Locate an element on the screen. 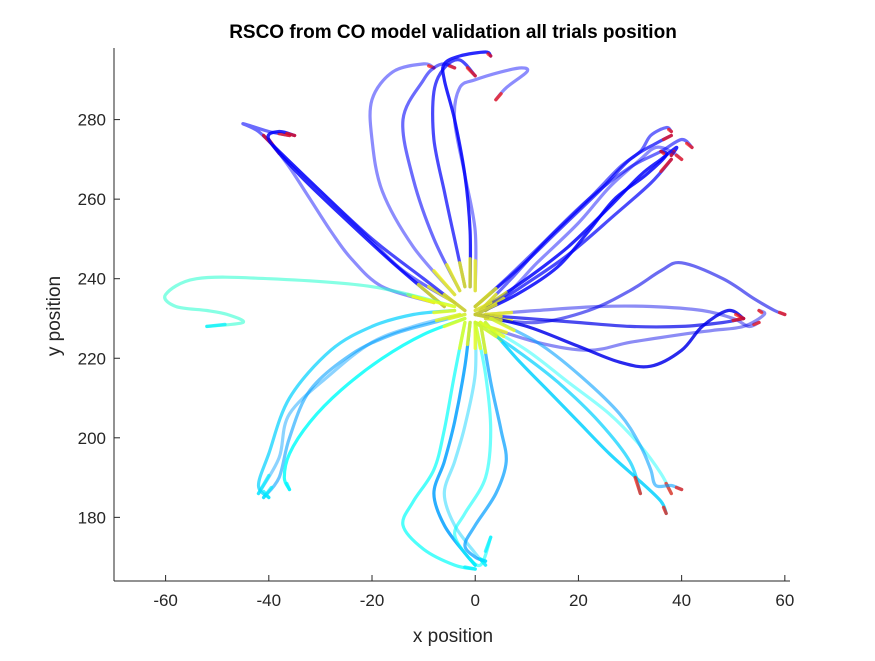 The image size is (875, 661). y-tick-label: 180 is located at coordinates (92, 517).